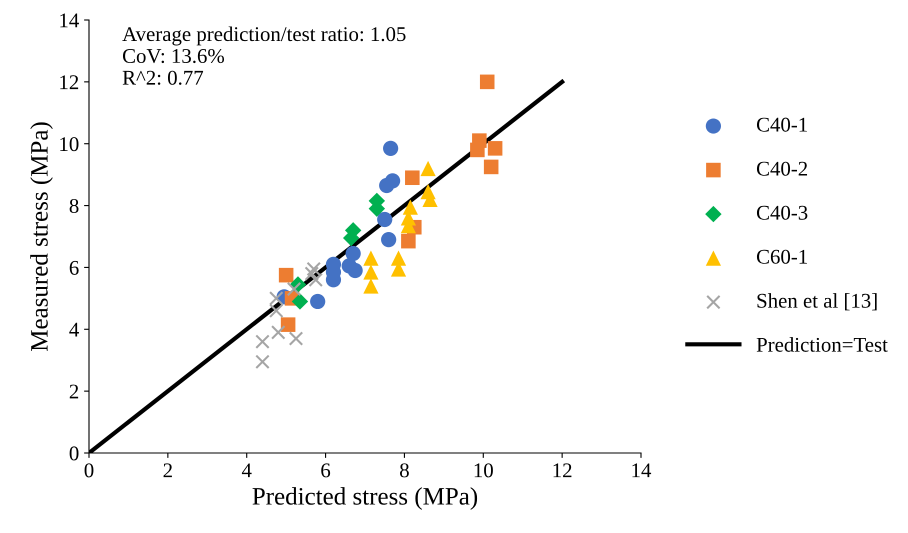 Image resolution: width=908 pixels, height=533 pixels. Describe the element at coordinates (781, 257) in the screenshot. I see `legend-label: C60-1` at that location.